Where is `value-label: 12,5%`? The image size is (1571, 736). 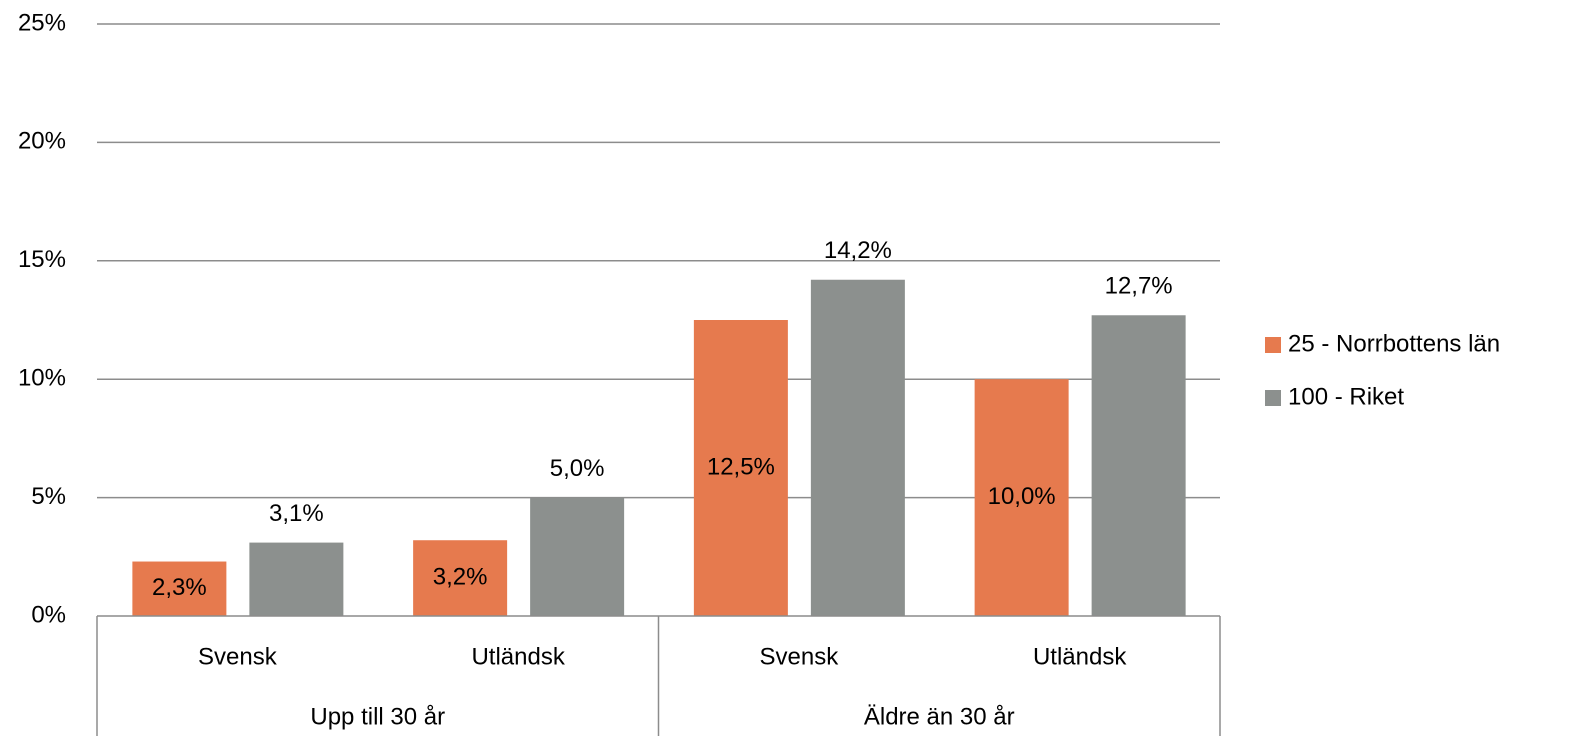 value-label: 12,5% is located at coordinates (741, 466).